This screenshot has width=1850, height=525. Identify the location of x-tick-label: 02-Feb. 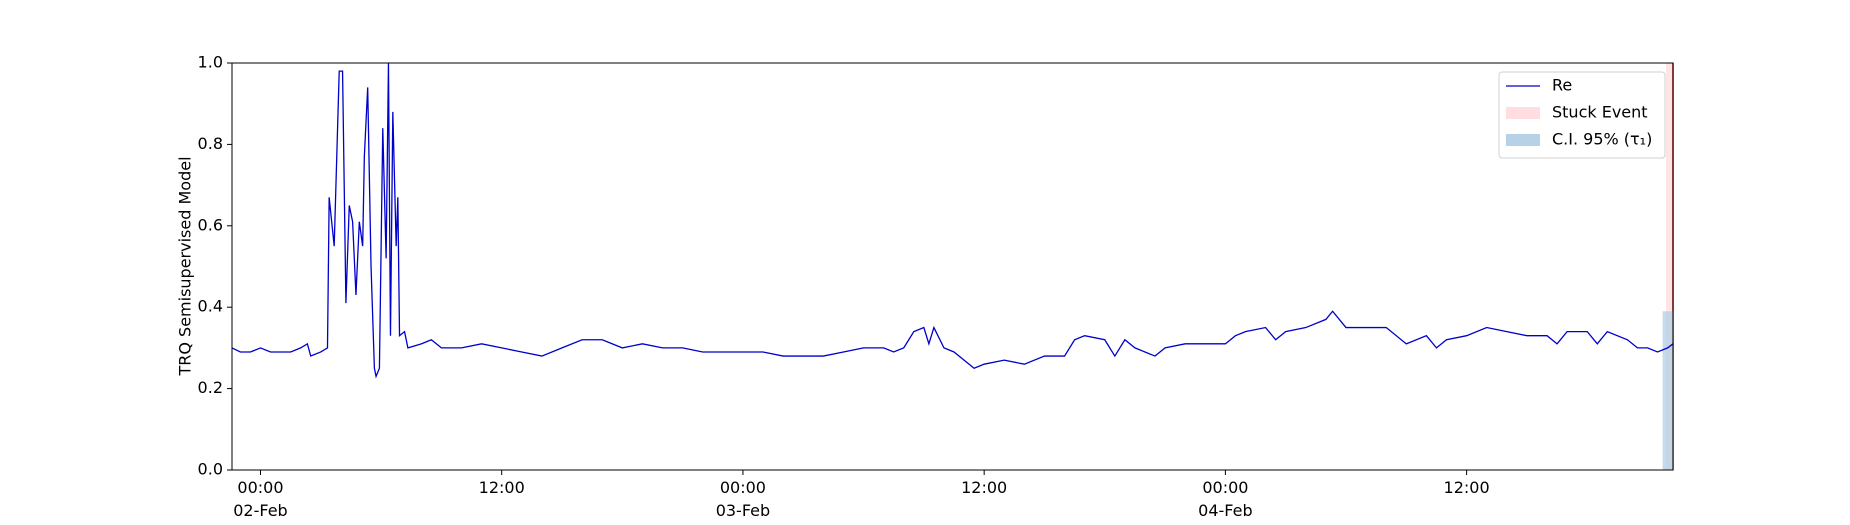
(260, 510).